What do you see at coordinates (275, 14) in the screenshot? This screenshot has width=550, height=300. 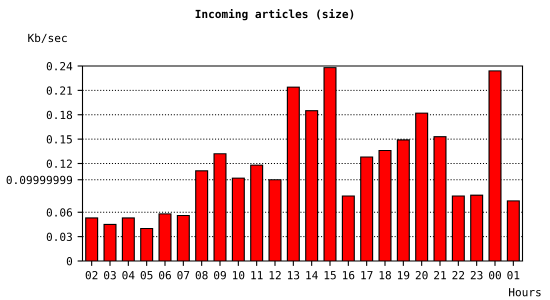 I see `chart-title: Incoming articles (size)` at bounding box center [275, 14].